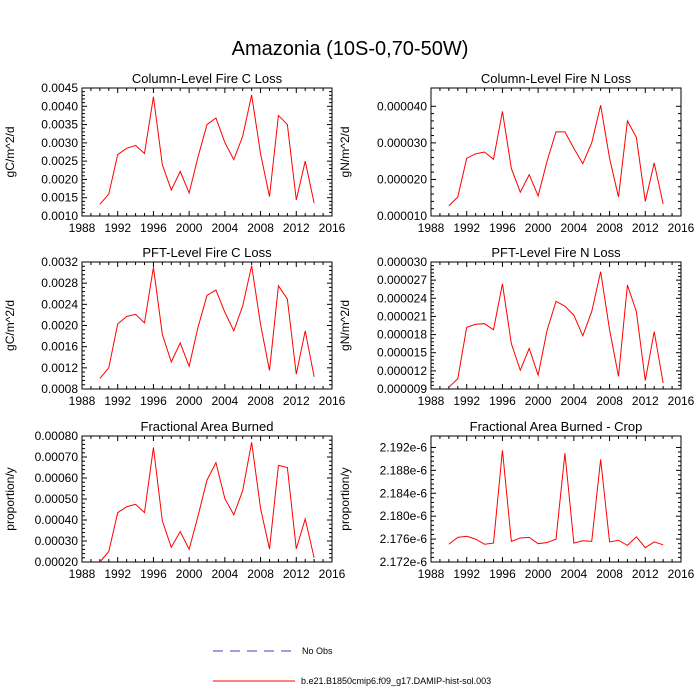 The image size is (700, 700). Describe the element at coordinates (404, 562) in the screenshot. I see `y-tick-label: 2.172e-6` at that location.